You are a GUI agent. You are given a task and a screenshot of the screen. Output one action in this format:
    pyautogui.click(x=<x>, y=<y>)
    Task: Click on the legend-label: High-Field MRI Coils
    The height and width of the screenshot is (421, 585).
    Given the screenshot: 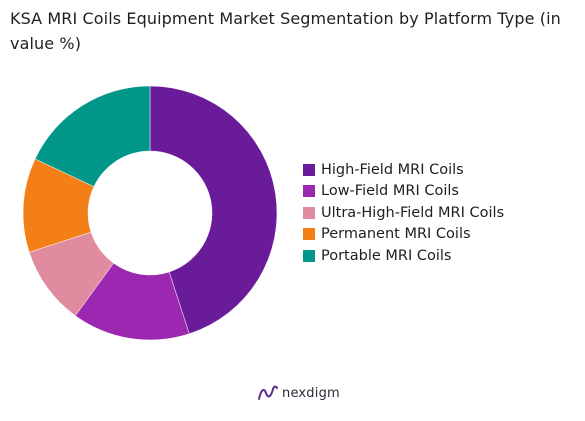 What is the action you would take?
    pyautogui.click(x=392, y=169)
    